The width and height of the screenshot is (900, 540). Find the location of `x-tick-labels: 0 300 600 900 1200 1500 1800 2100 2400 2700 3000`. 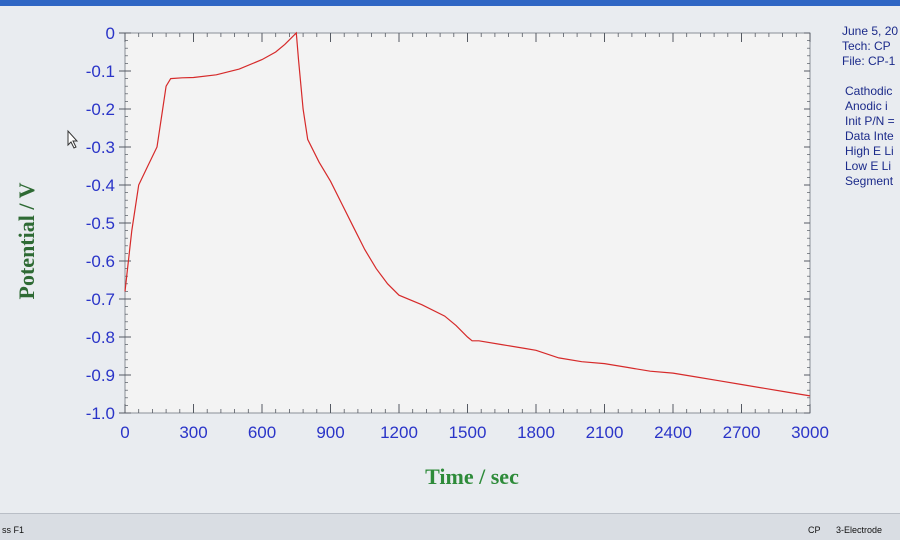

x-tick-labels: 0 300 600 900 1200 1500 1800 2100 2400 2700 3000 is located at coordinates (474, 432).